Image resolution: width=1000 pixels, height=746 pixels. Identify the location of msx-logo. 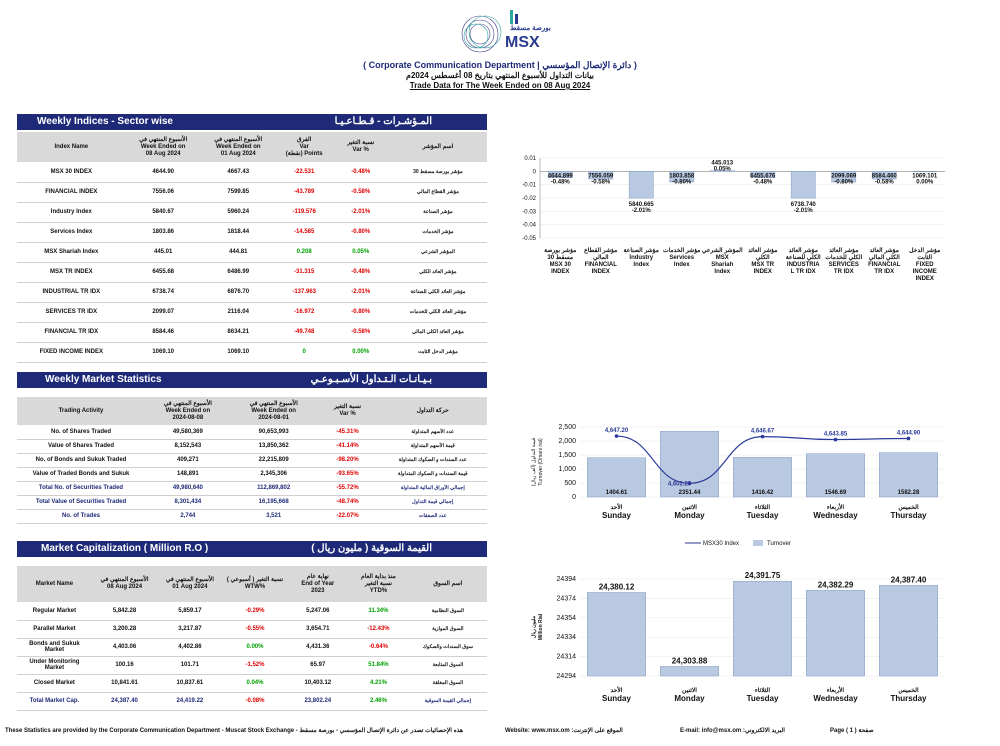
(500, 32).